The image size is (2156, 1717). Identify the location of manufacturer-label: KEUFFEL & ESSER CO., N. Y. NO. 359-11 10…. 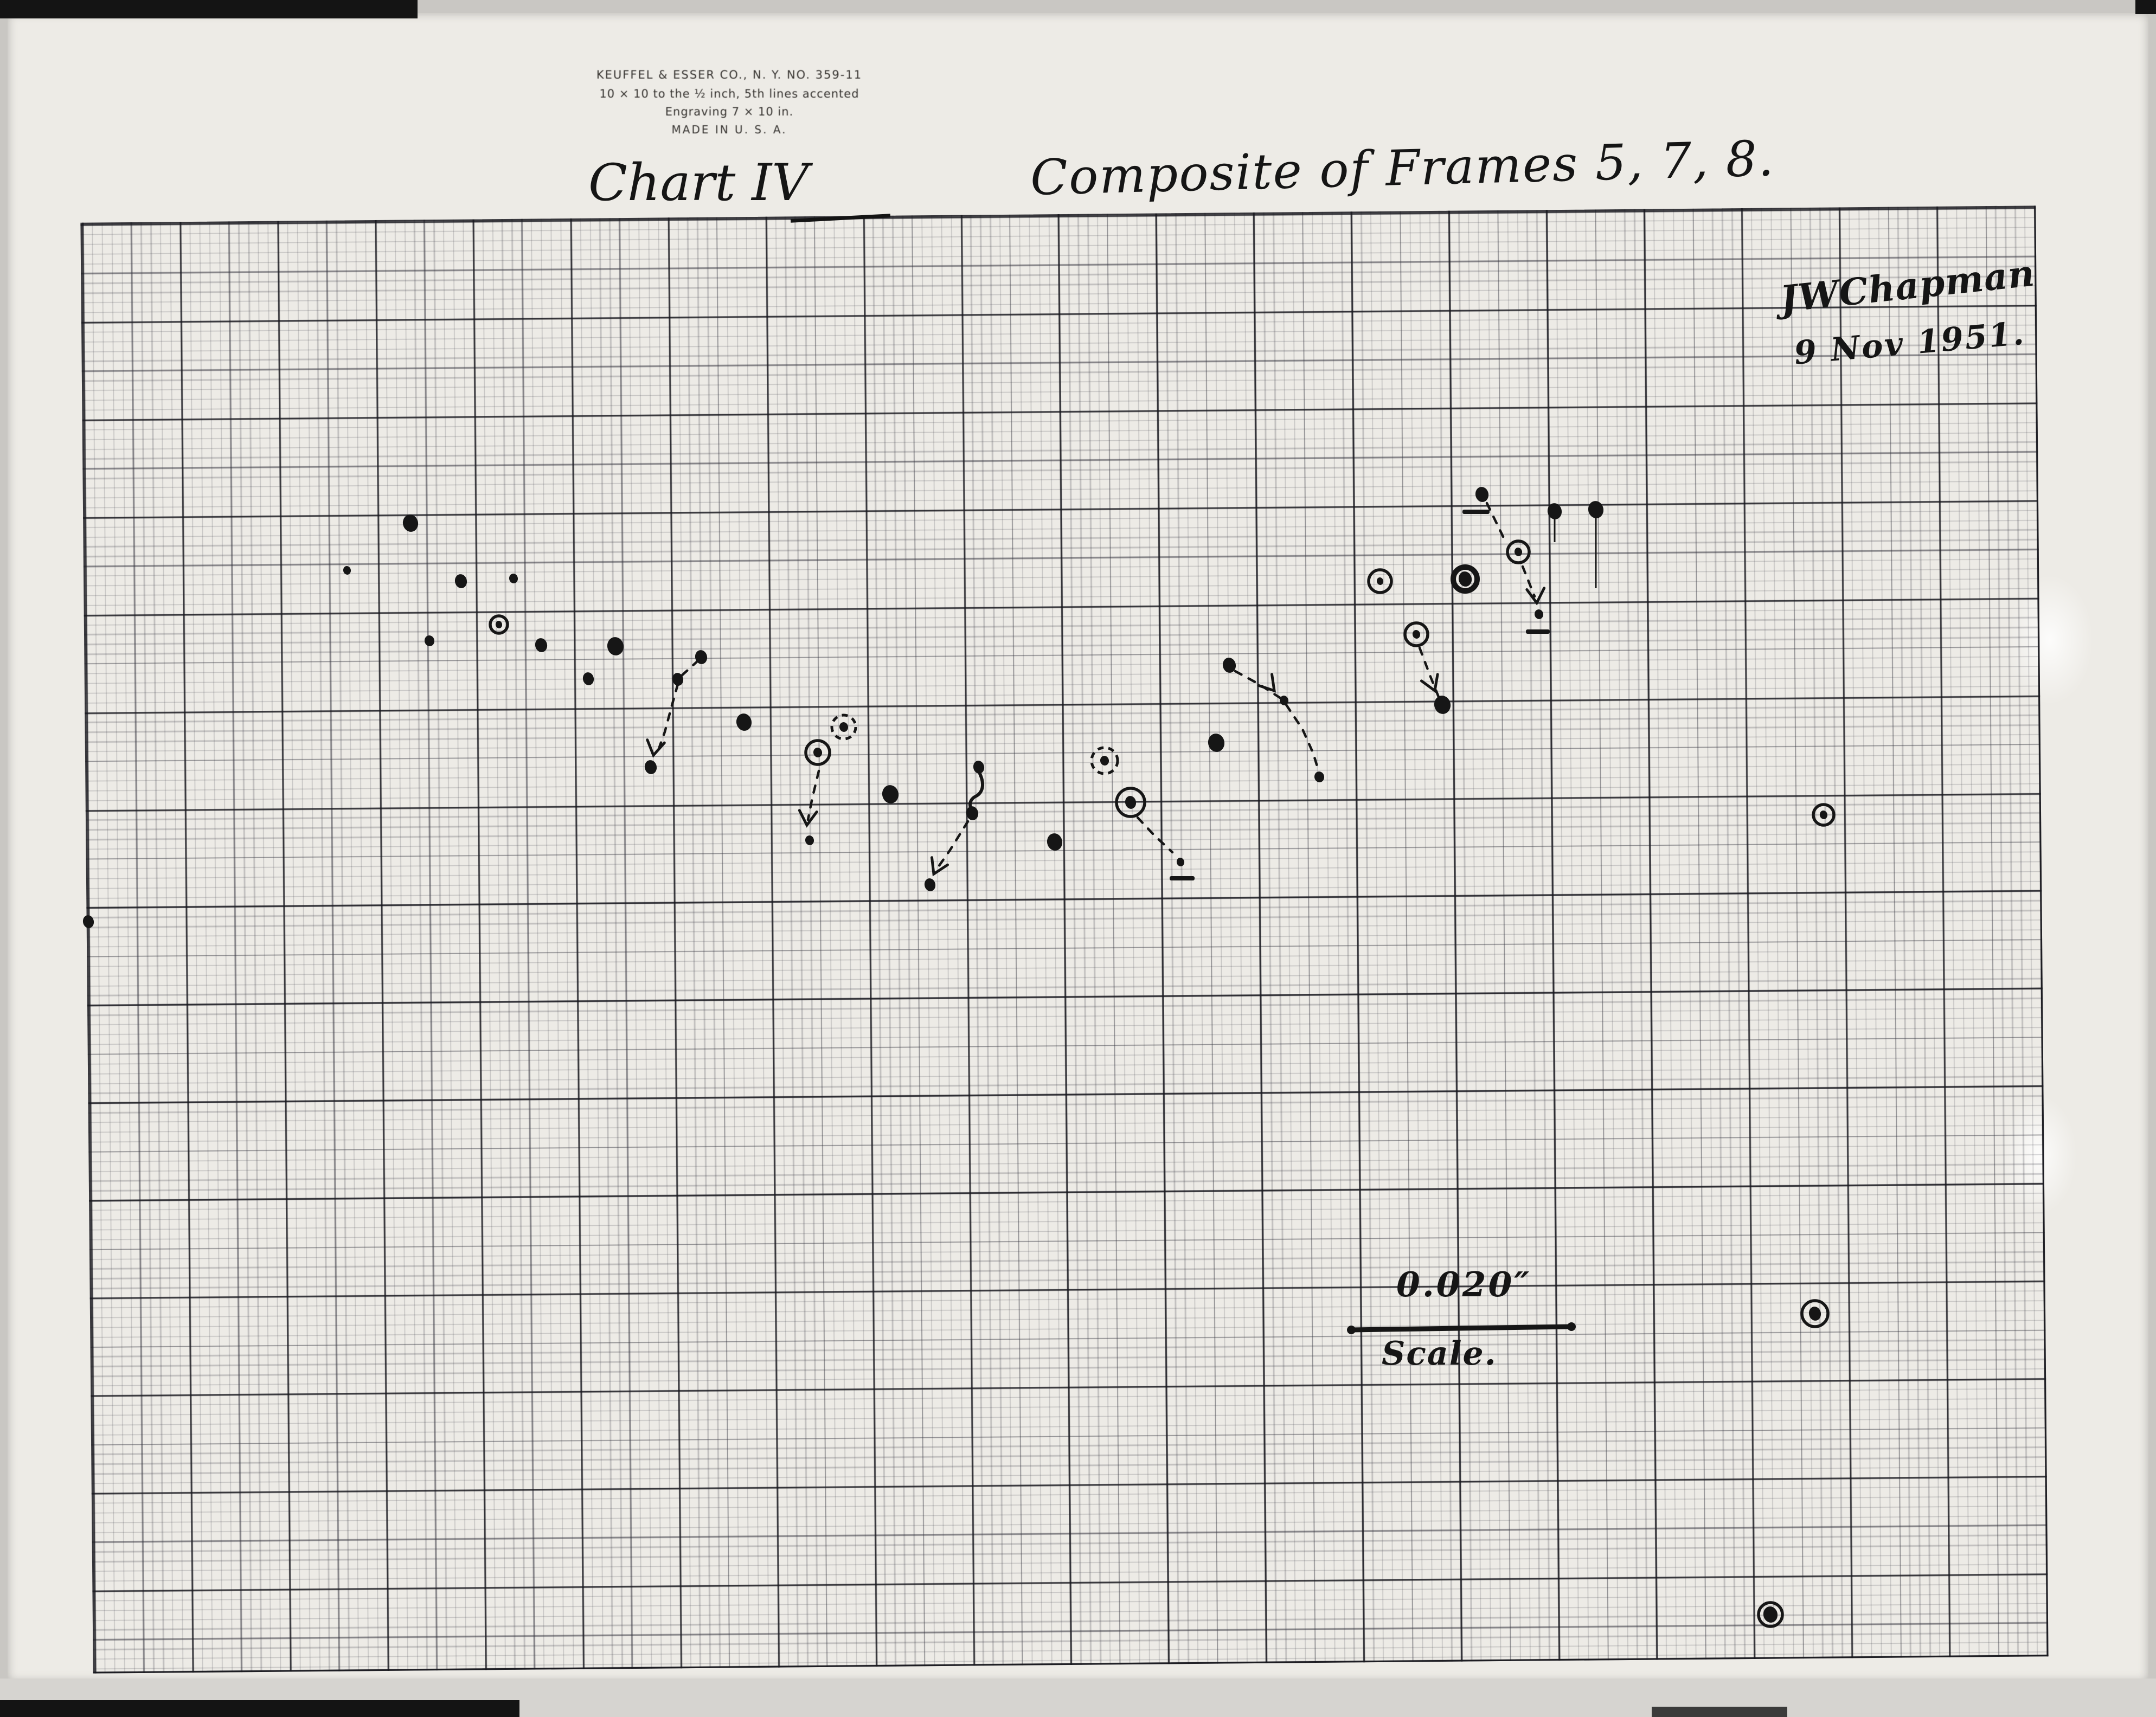
(730, 102).